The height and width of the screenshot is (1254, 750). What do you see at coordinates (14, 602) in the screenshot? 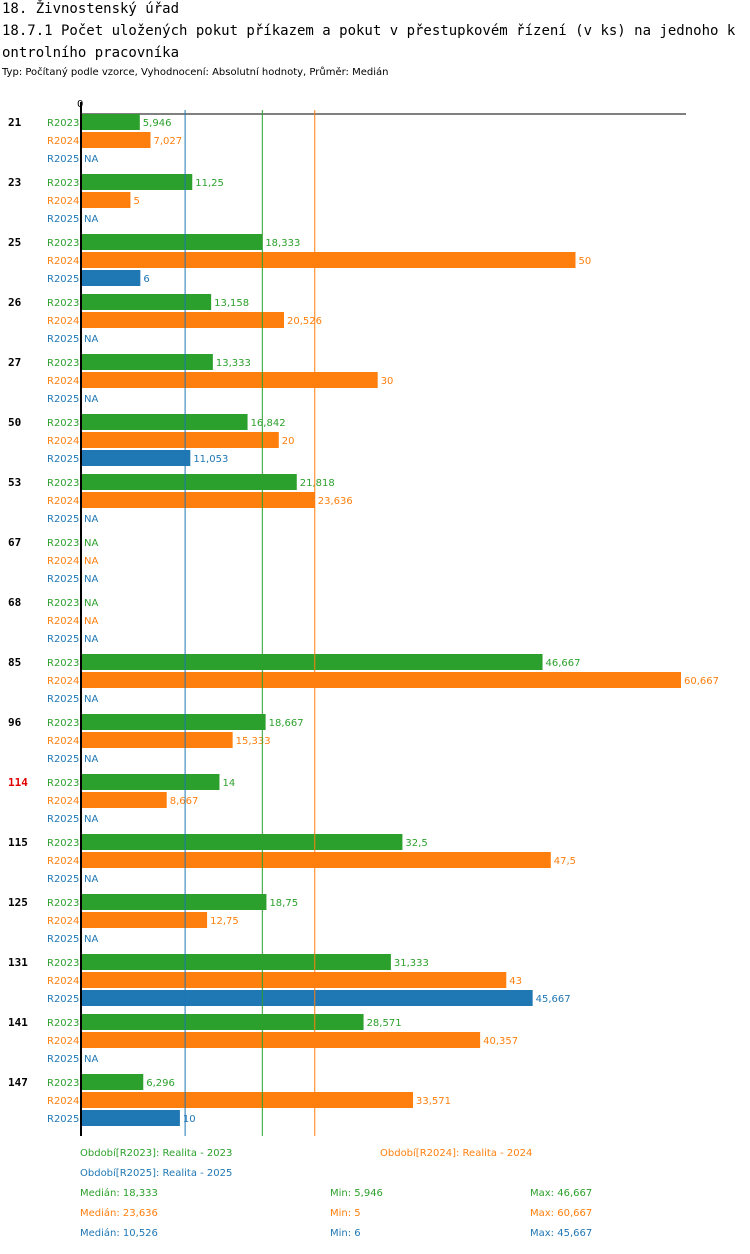
I see `category-label: 68` at bounding box center [14, 602].